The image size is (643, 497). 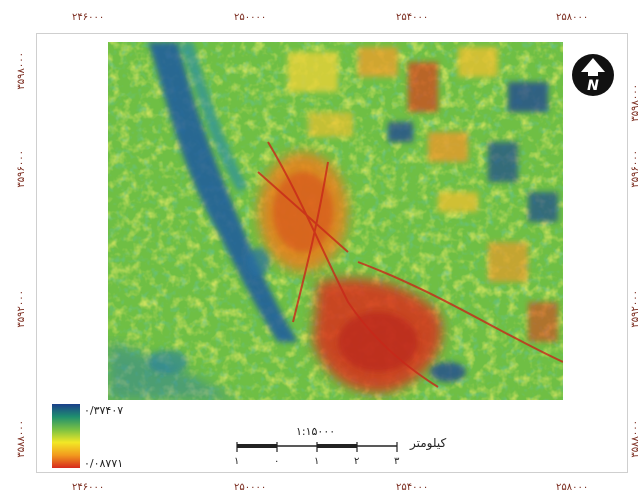 I want to click on north-arrow-icon: N, so click(x=593, y=75).